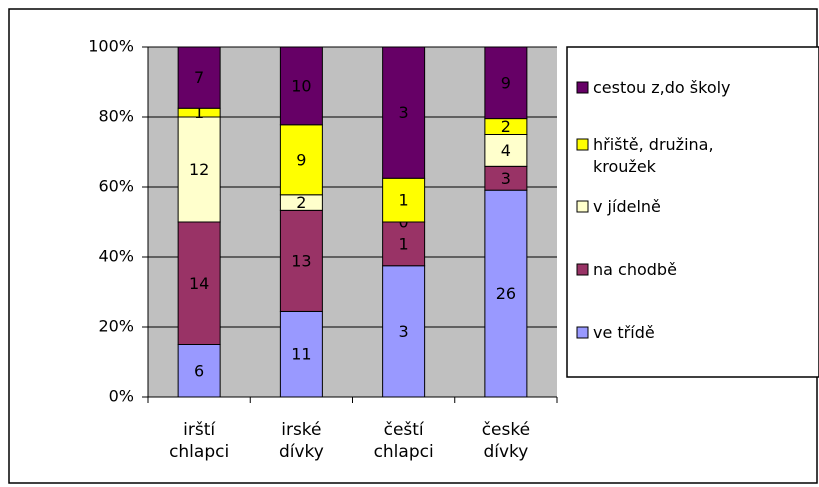 This screenshot has width=819, height=487. Describe the element at coordinates (627, 206) in the screenshot. I see `legend-label: v jídelně` at that location.